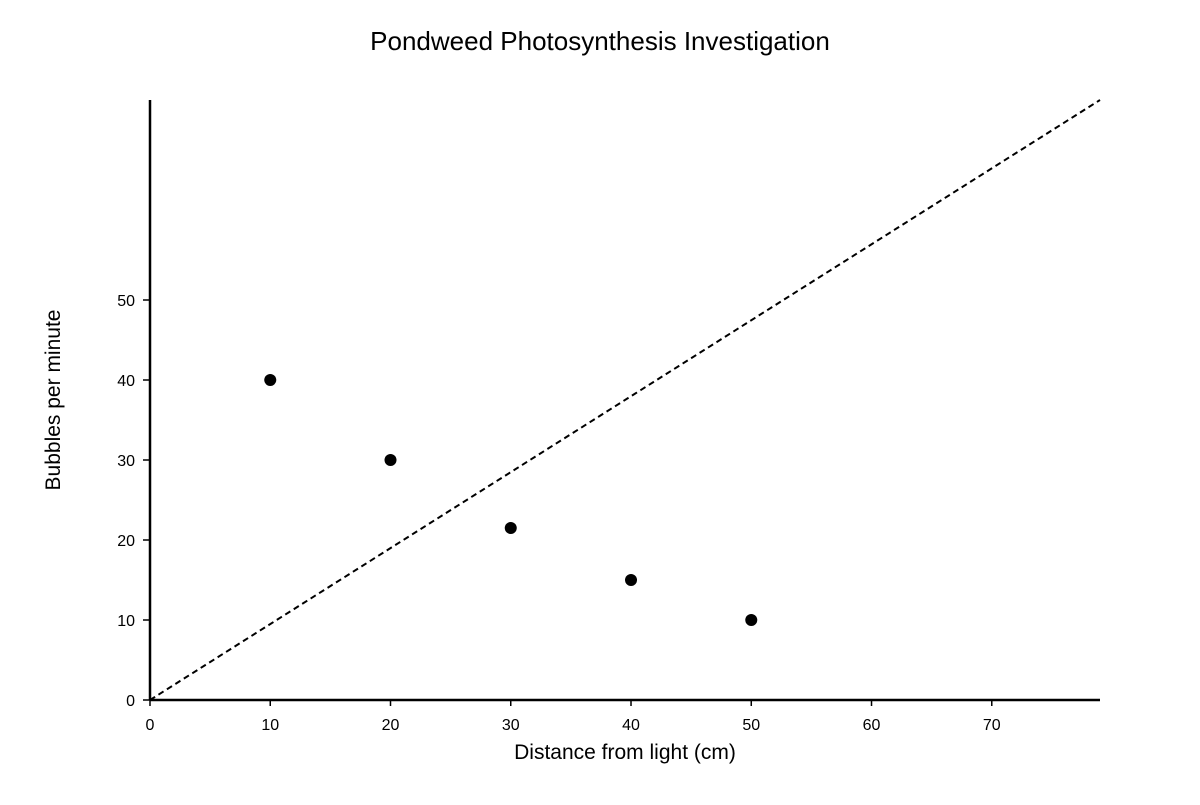  I want to click on x-axis-ticks: 0 10 20 30 40 50 60 70, so click(573, 717).